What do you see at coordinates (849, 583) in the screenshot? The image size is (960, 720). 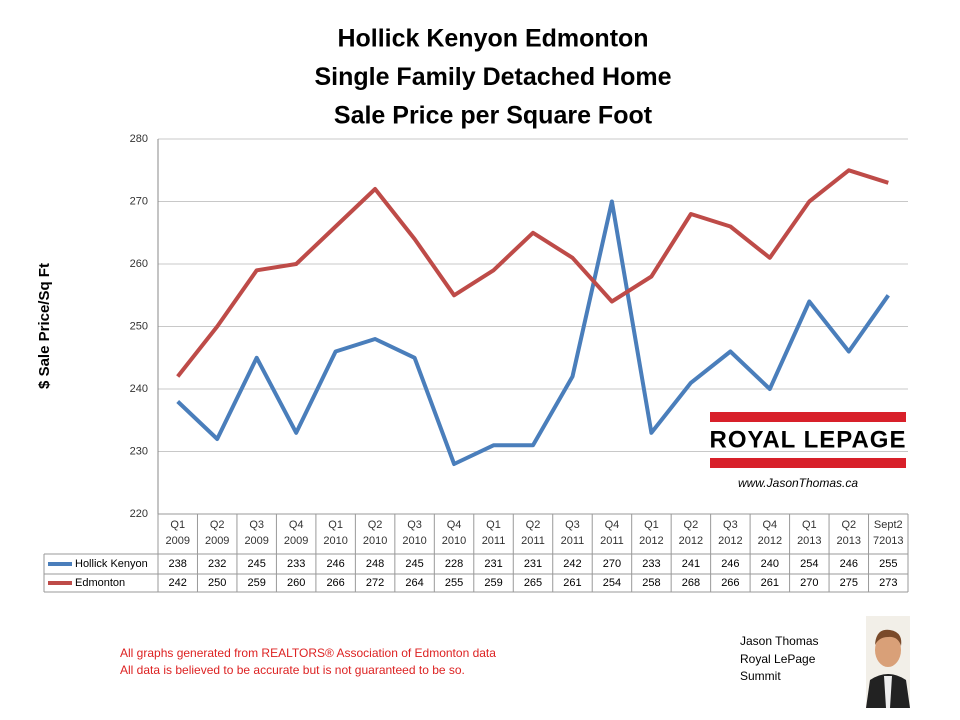 I see `table-value: 275` at bounding box center [849, 583].